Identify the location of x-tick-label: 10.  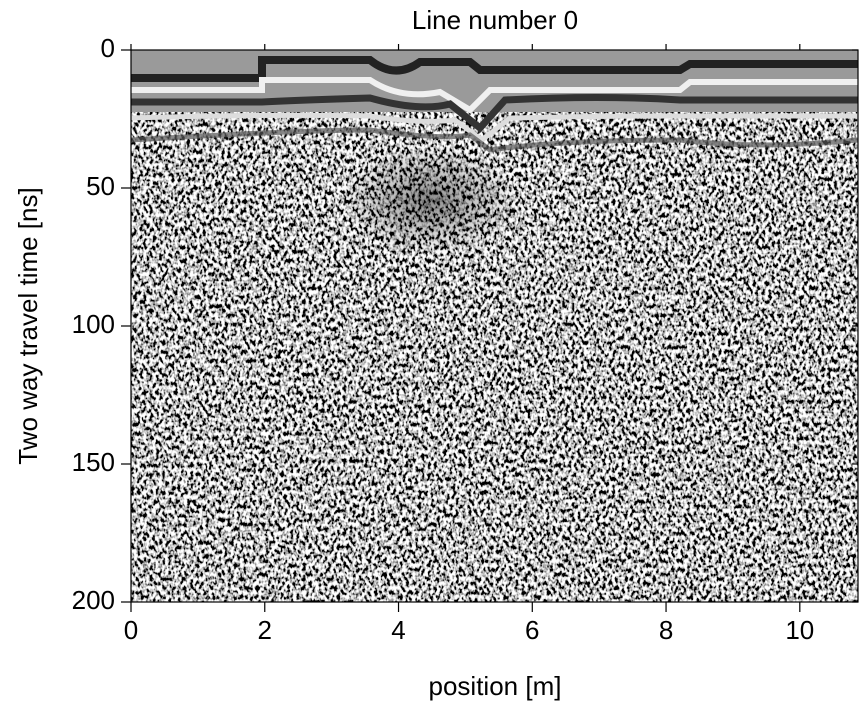
(799, 630).